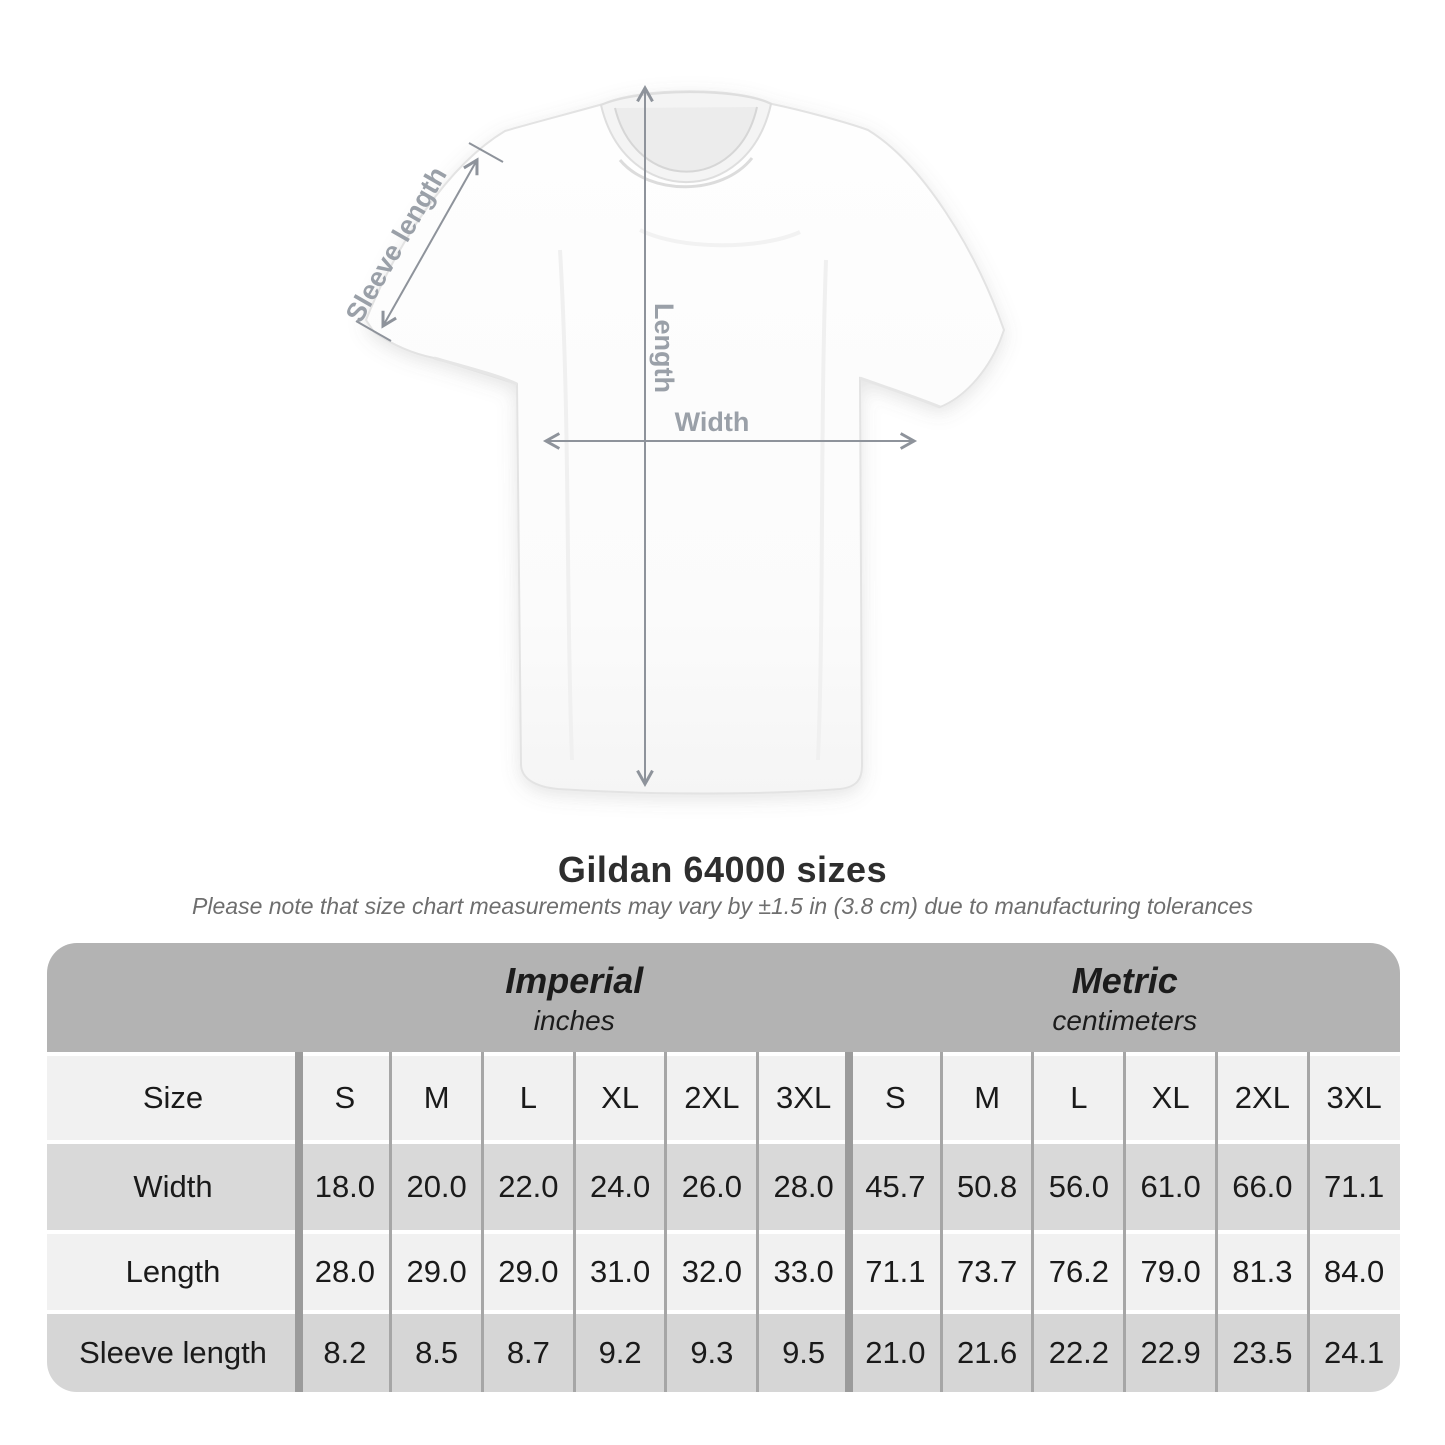  Describe the element at coordinates (712, 422) in the screenshot. I see `width-label: Width` at that location.